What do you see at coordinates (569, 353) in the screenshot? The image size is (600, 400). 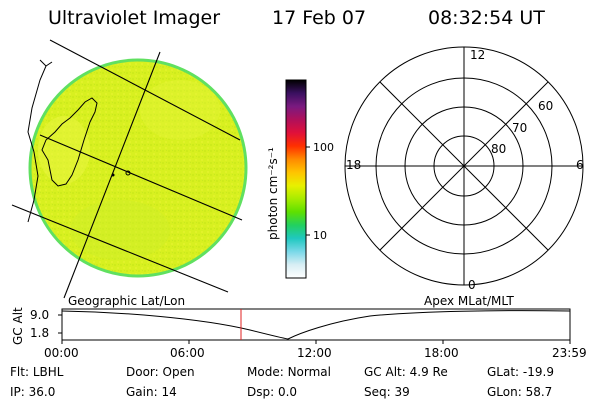 I see `altitude-xtick-2359: 23:59` at bounding box center [569, 353].